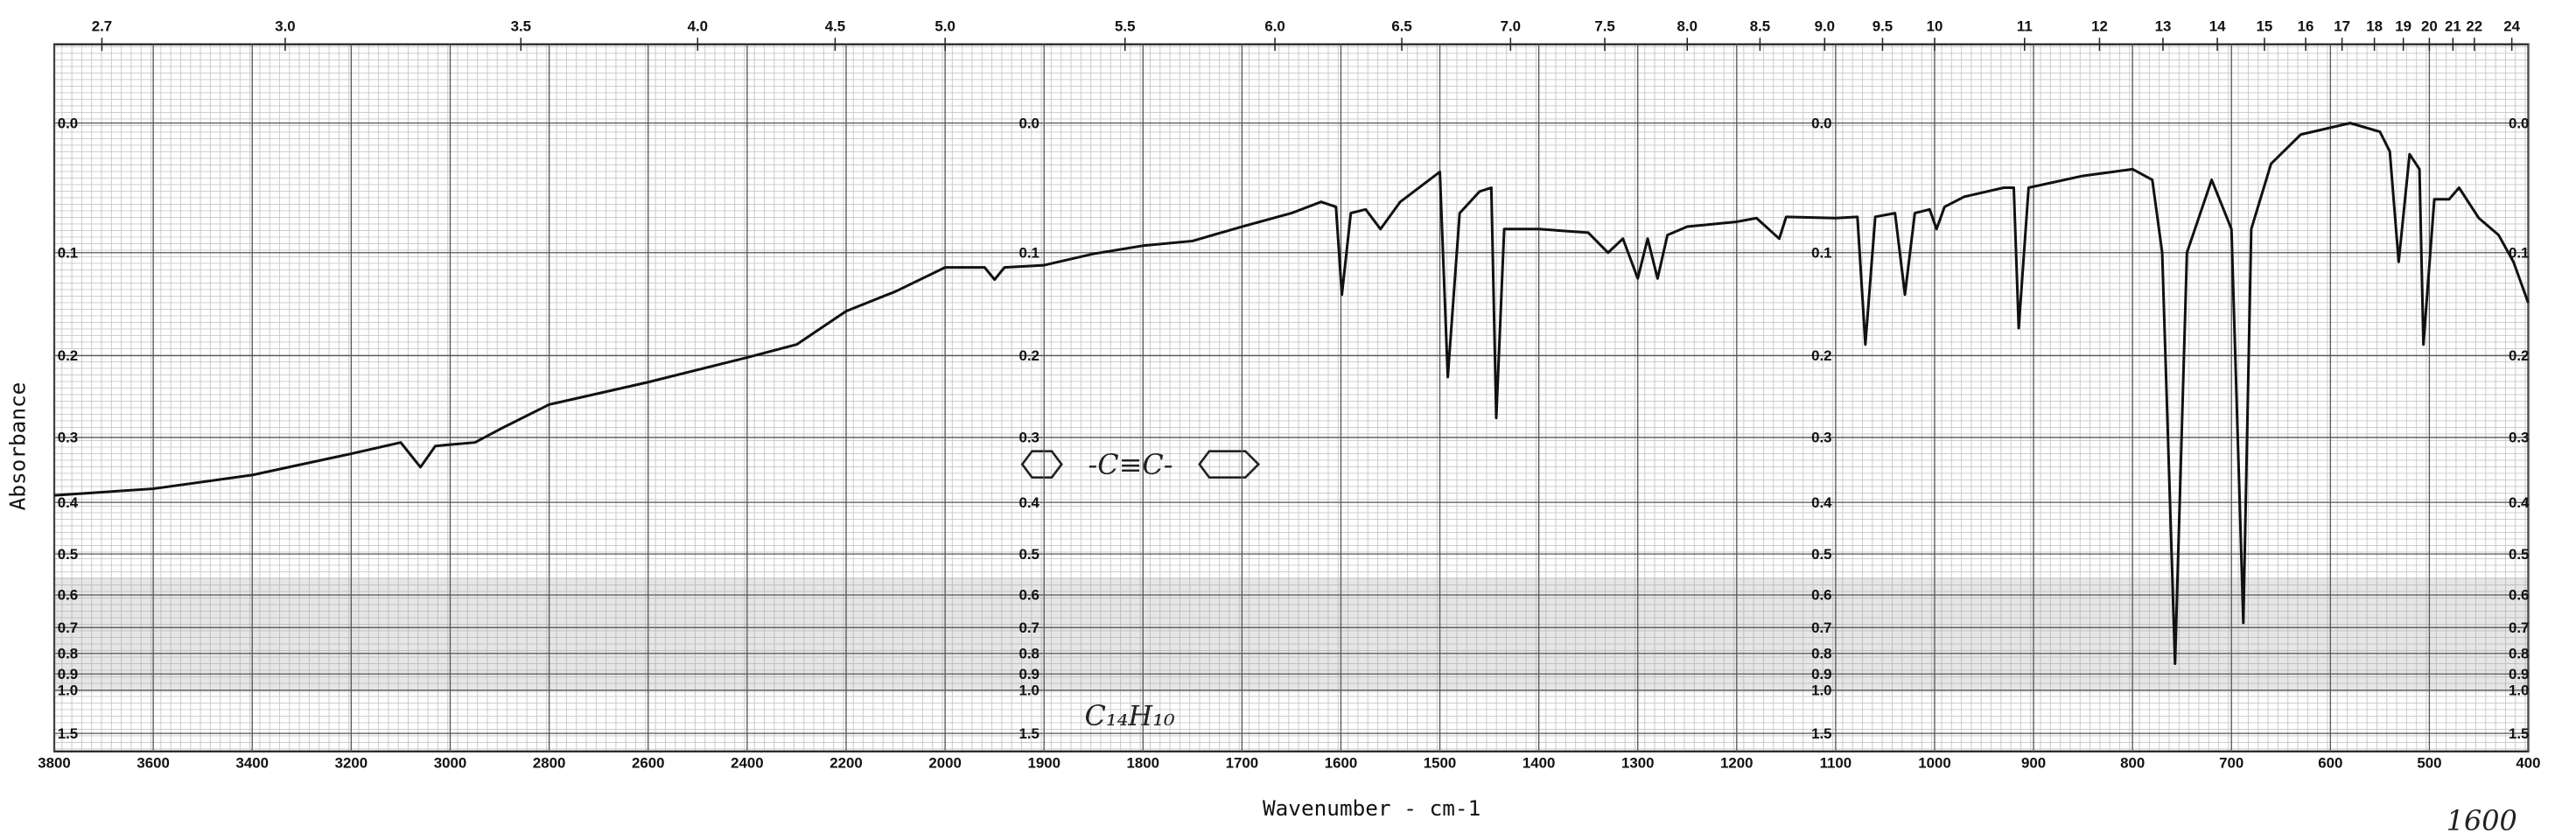 The image size is (2576, 840). I want to click on x-tick-label: 2800, so click(549, 763).